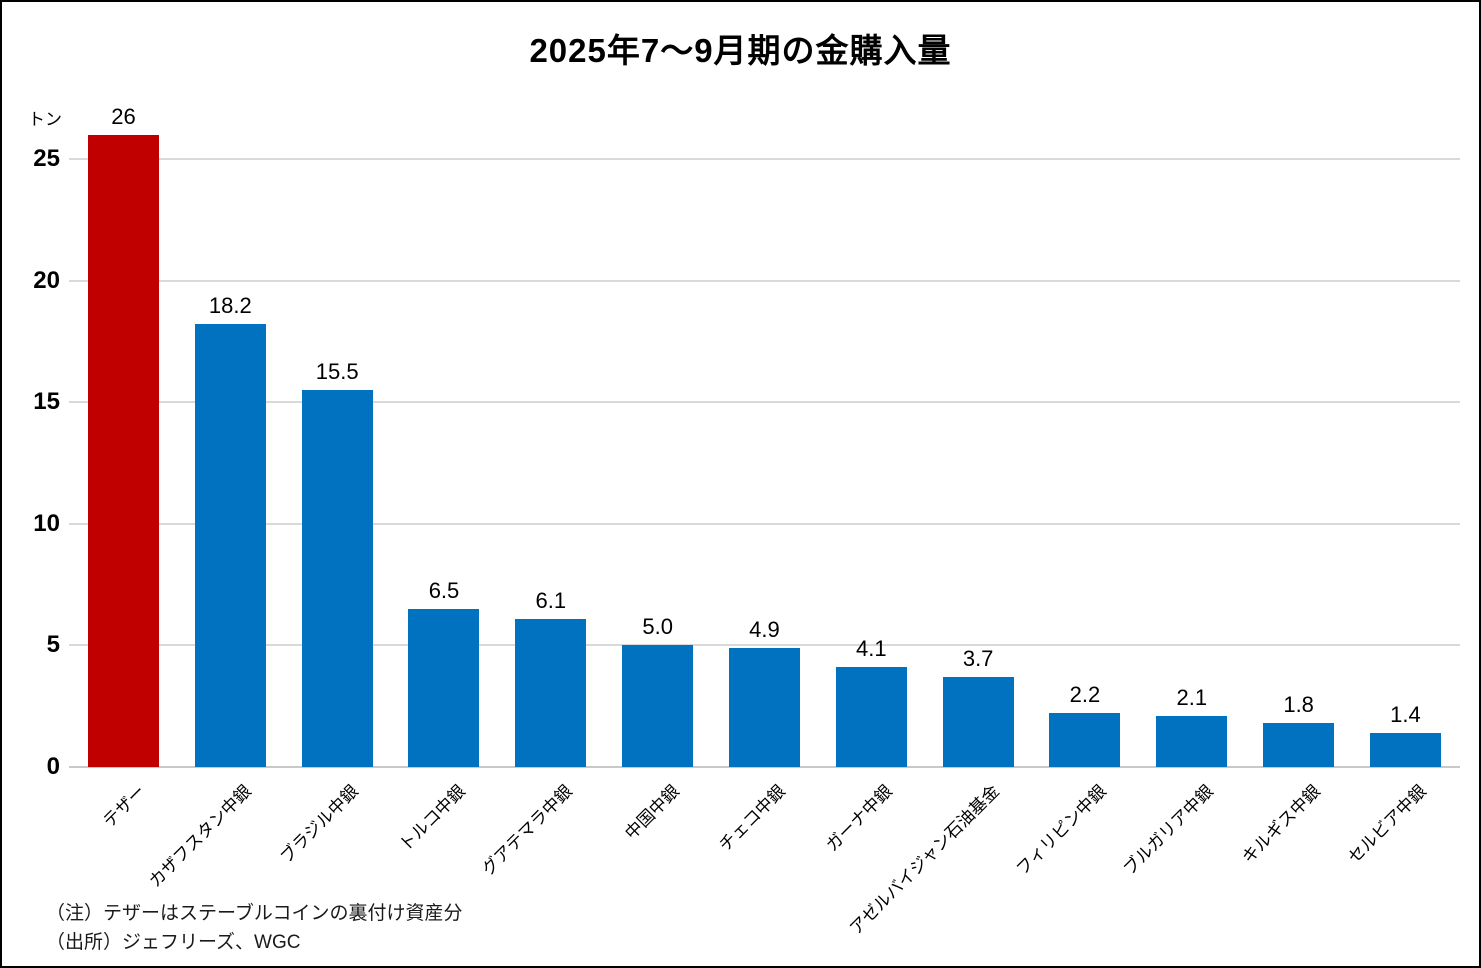  What do you see at coordinates (53, 645) in the screenshot?
I see `y-axis-tick-label: 5` at bounding box center [53, 645].